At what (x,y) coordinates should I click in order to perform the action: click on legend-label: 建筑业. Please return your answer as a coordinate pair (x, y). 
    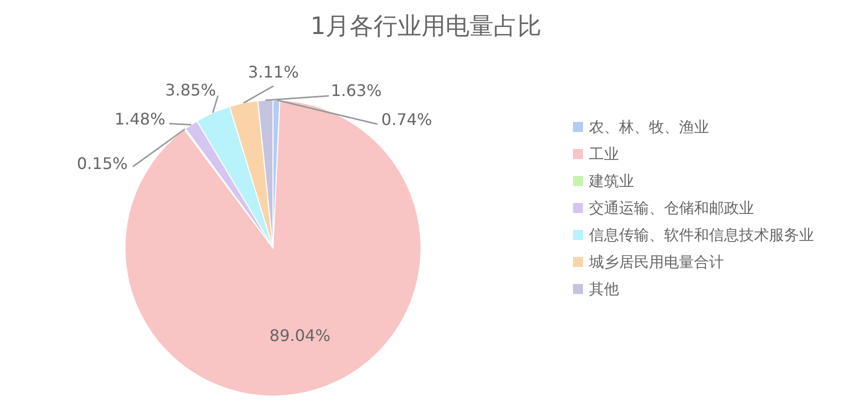
    Looking at the image, I should click on (611, 181).